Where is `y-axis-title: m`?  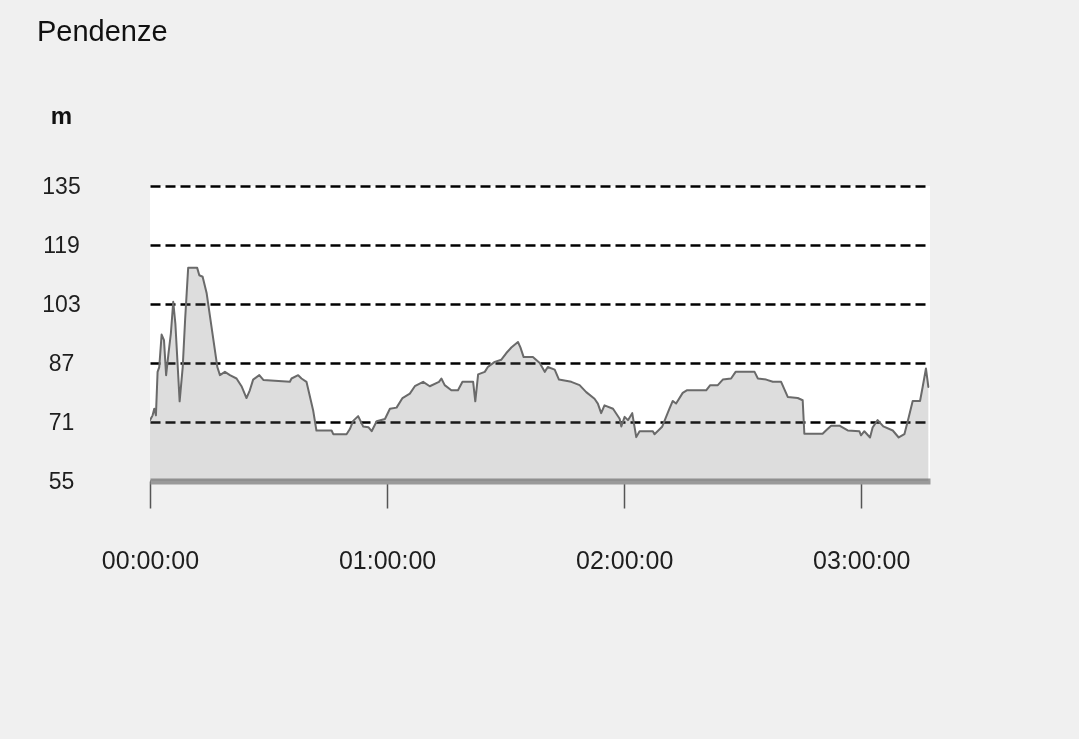
y-axis-title: m is located at coordinates (61, 115).